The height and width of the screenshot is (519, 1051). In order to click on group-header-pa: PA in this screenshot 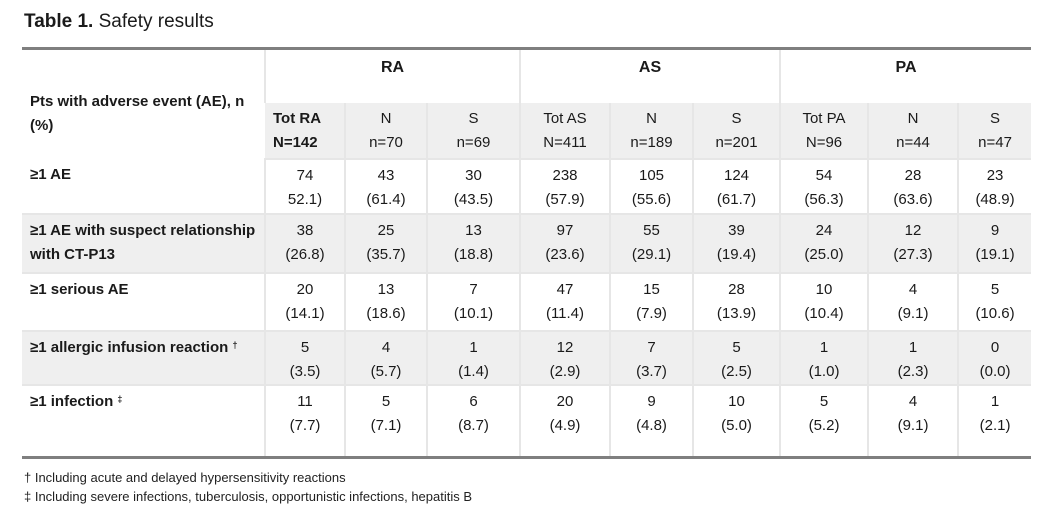, I will do `click(905, 75)`.